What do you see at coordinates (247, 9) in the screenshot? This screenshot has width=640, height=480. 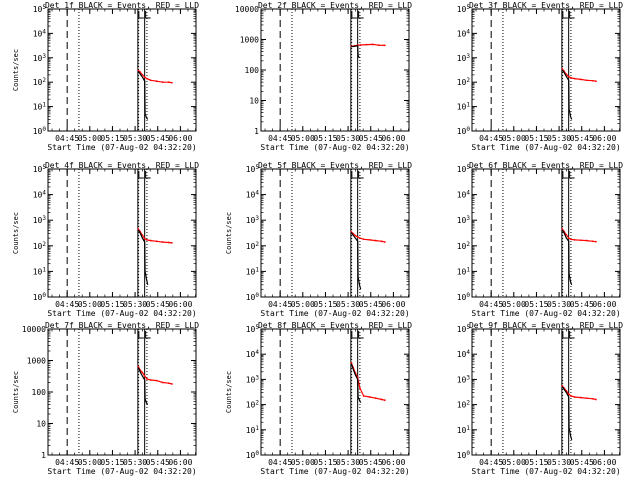 I see `y-tick-label: 10000` at bounding box center [247, 9].